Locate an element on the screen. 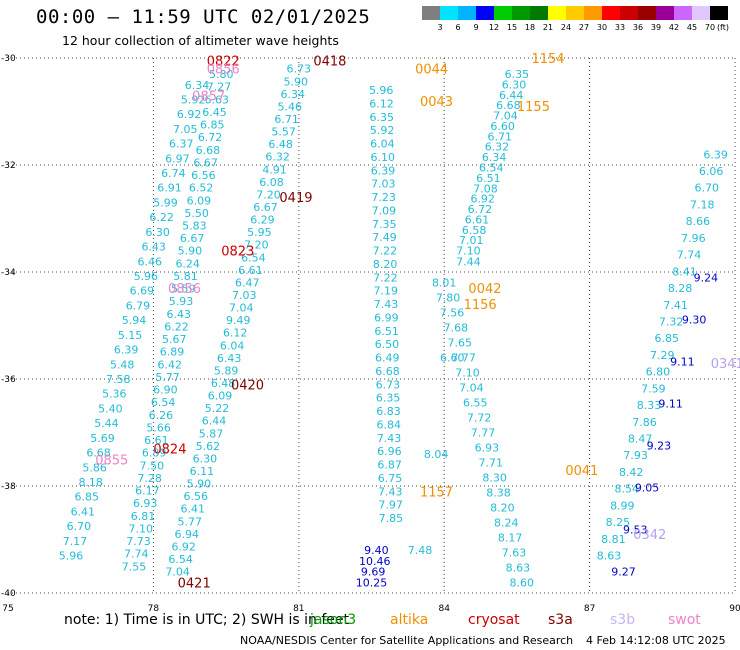 This screenshot has width=740, height=650. y-tick-label: -40 is located at coordinates (8, 594).